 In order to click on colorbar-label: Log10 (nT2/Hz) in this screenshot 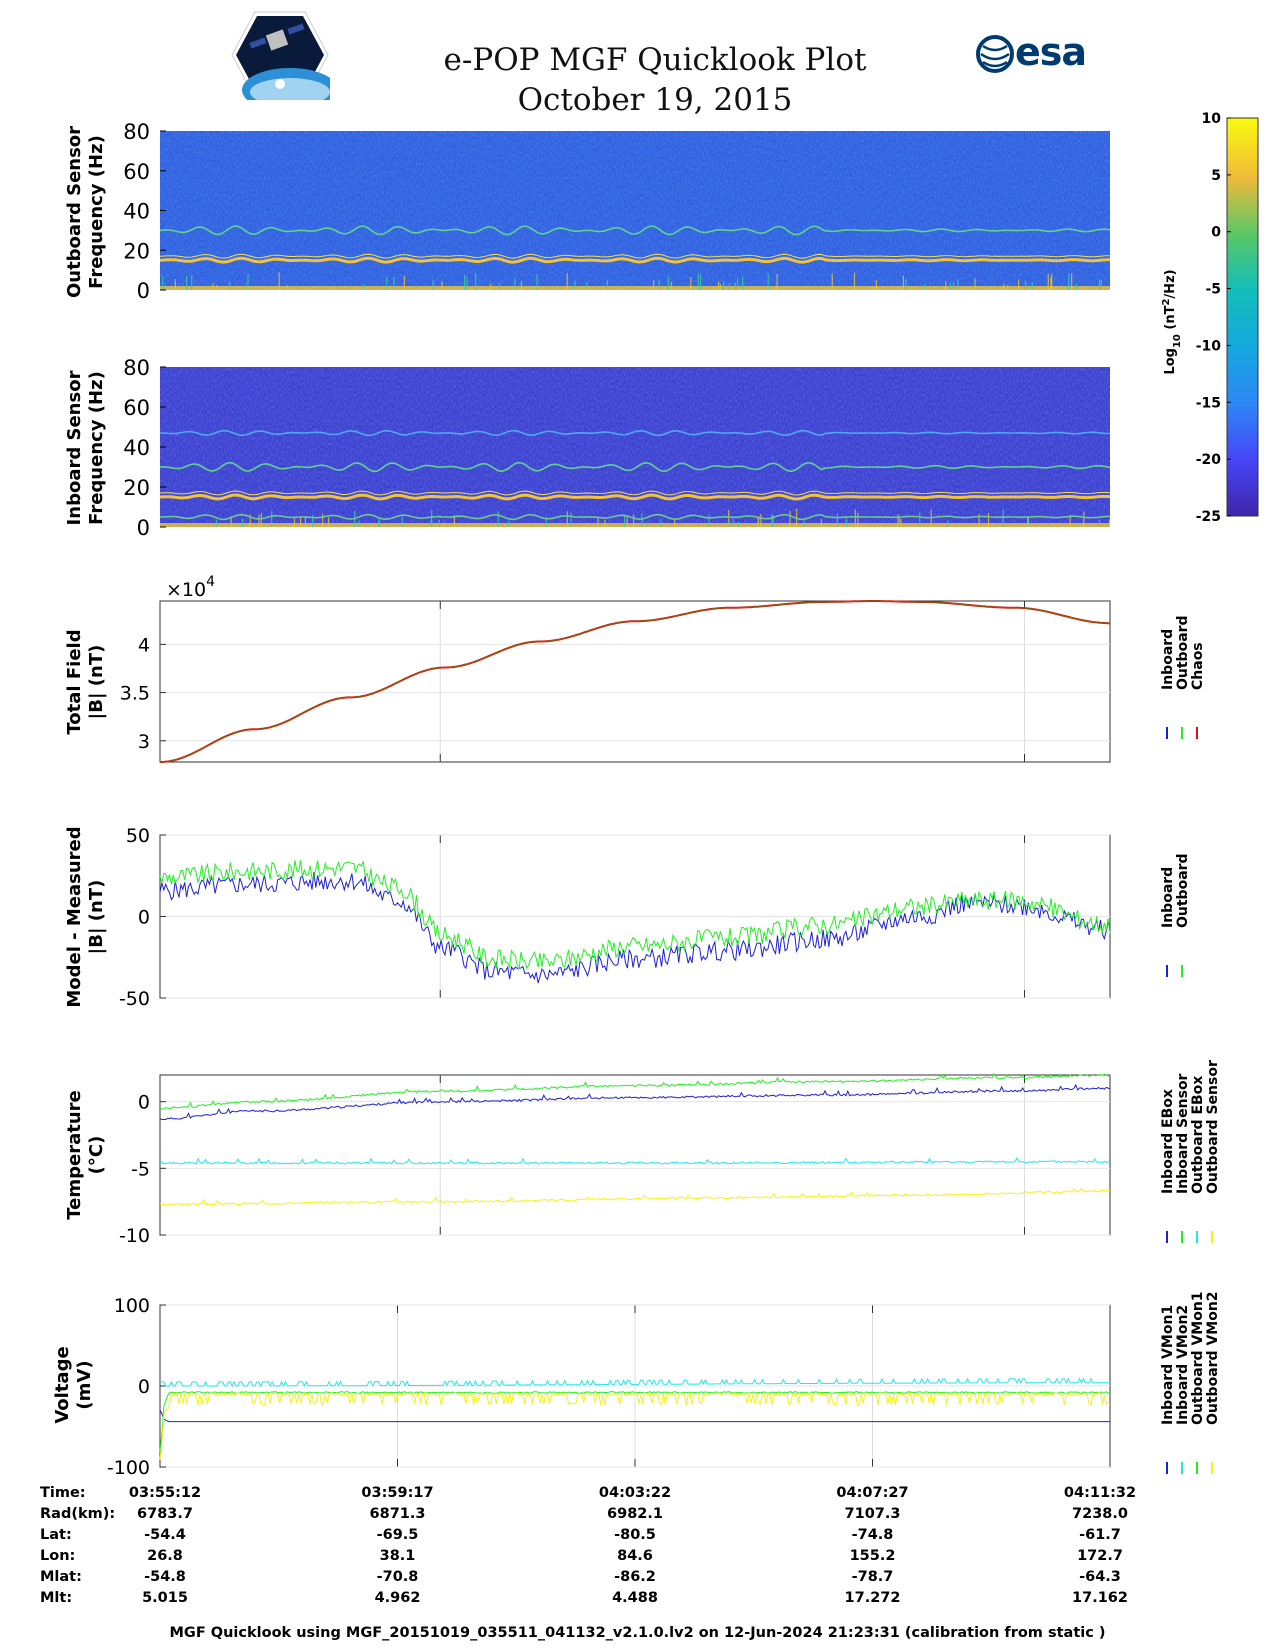, I will do `click(1172, 321)`.